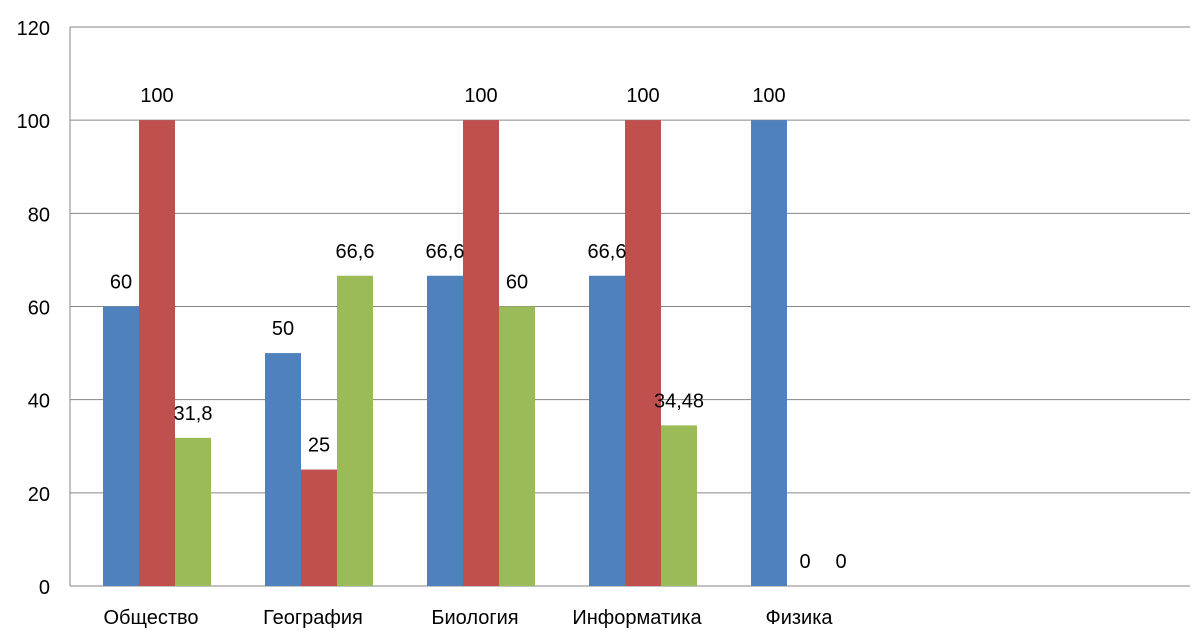 The image size is (1193, 632). I want to click on y-axis-tick-labels: 0 20 40 60 80 100 120, so click(33, 308).